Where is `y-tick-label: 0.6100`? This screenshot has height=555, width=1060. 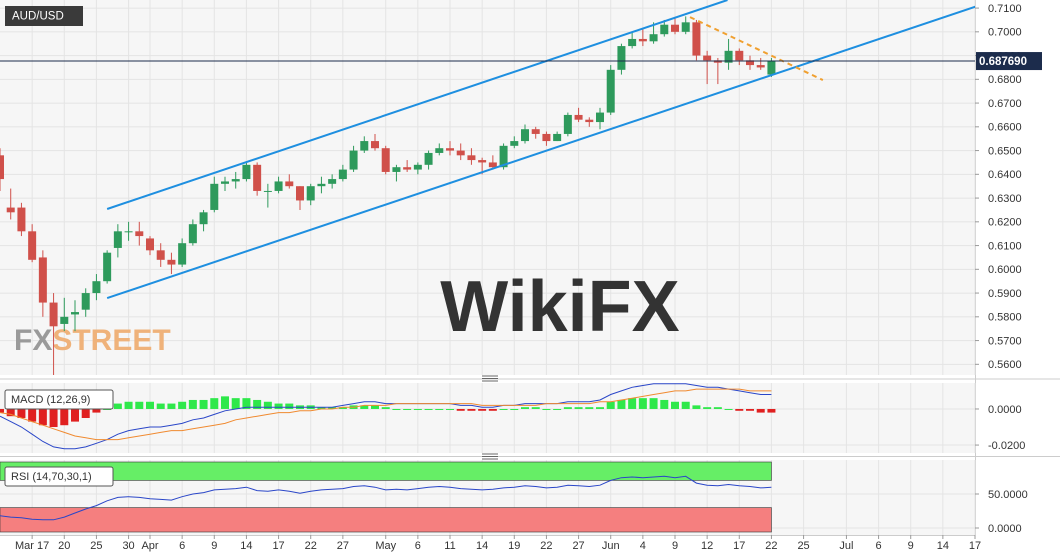 y-tick-label: 0.6100 is located at coordinates (1005, 246).